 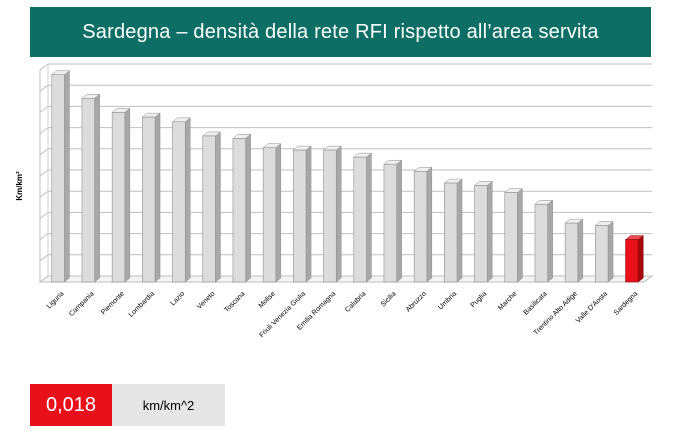 What do you see at coordinates (489, 231) in the screenshot?
I see `bar-side-puglia` at bounding box center [489, 231].